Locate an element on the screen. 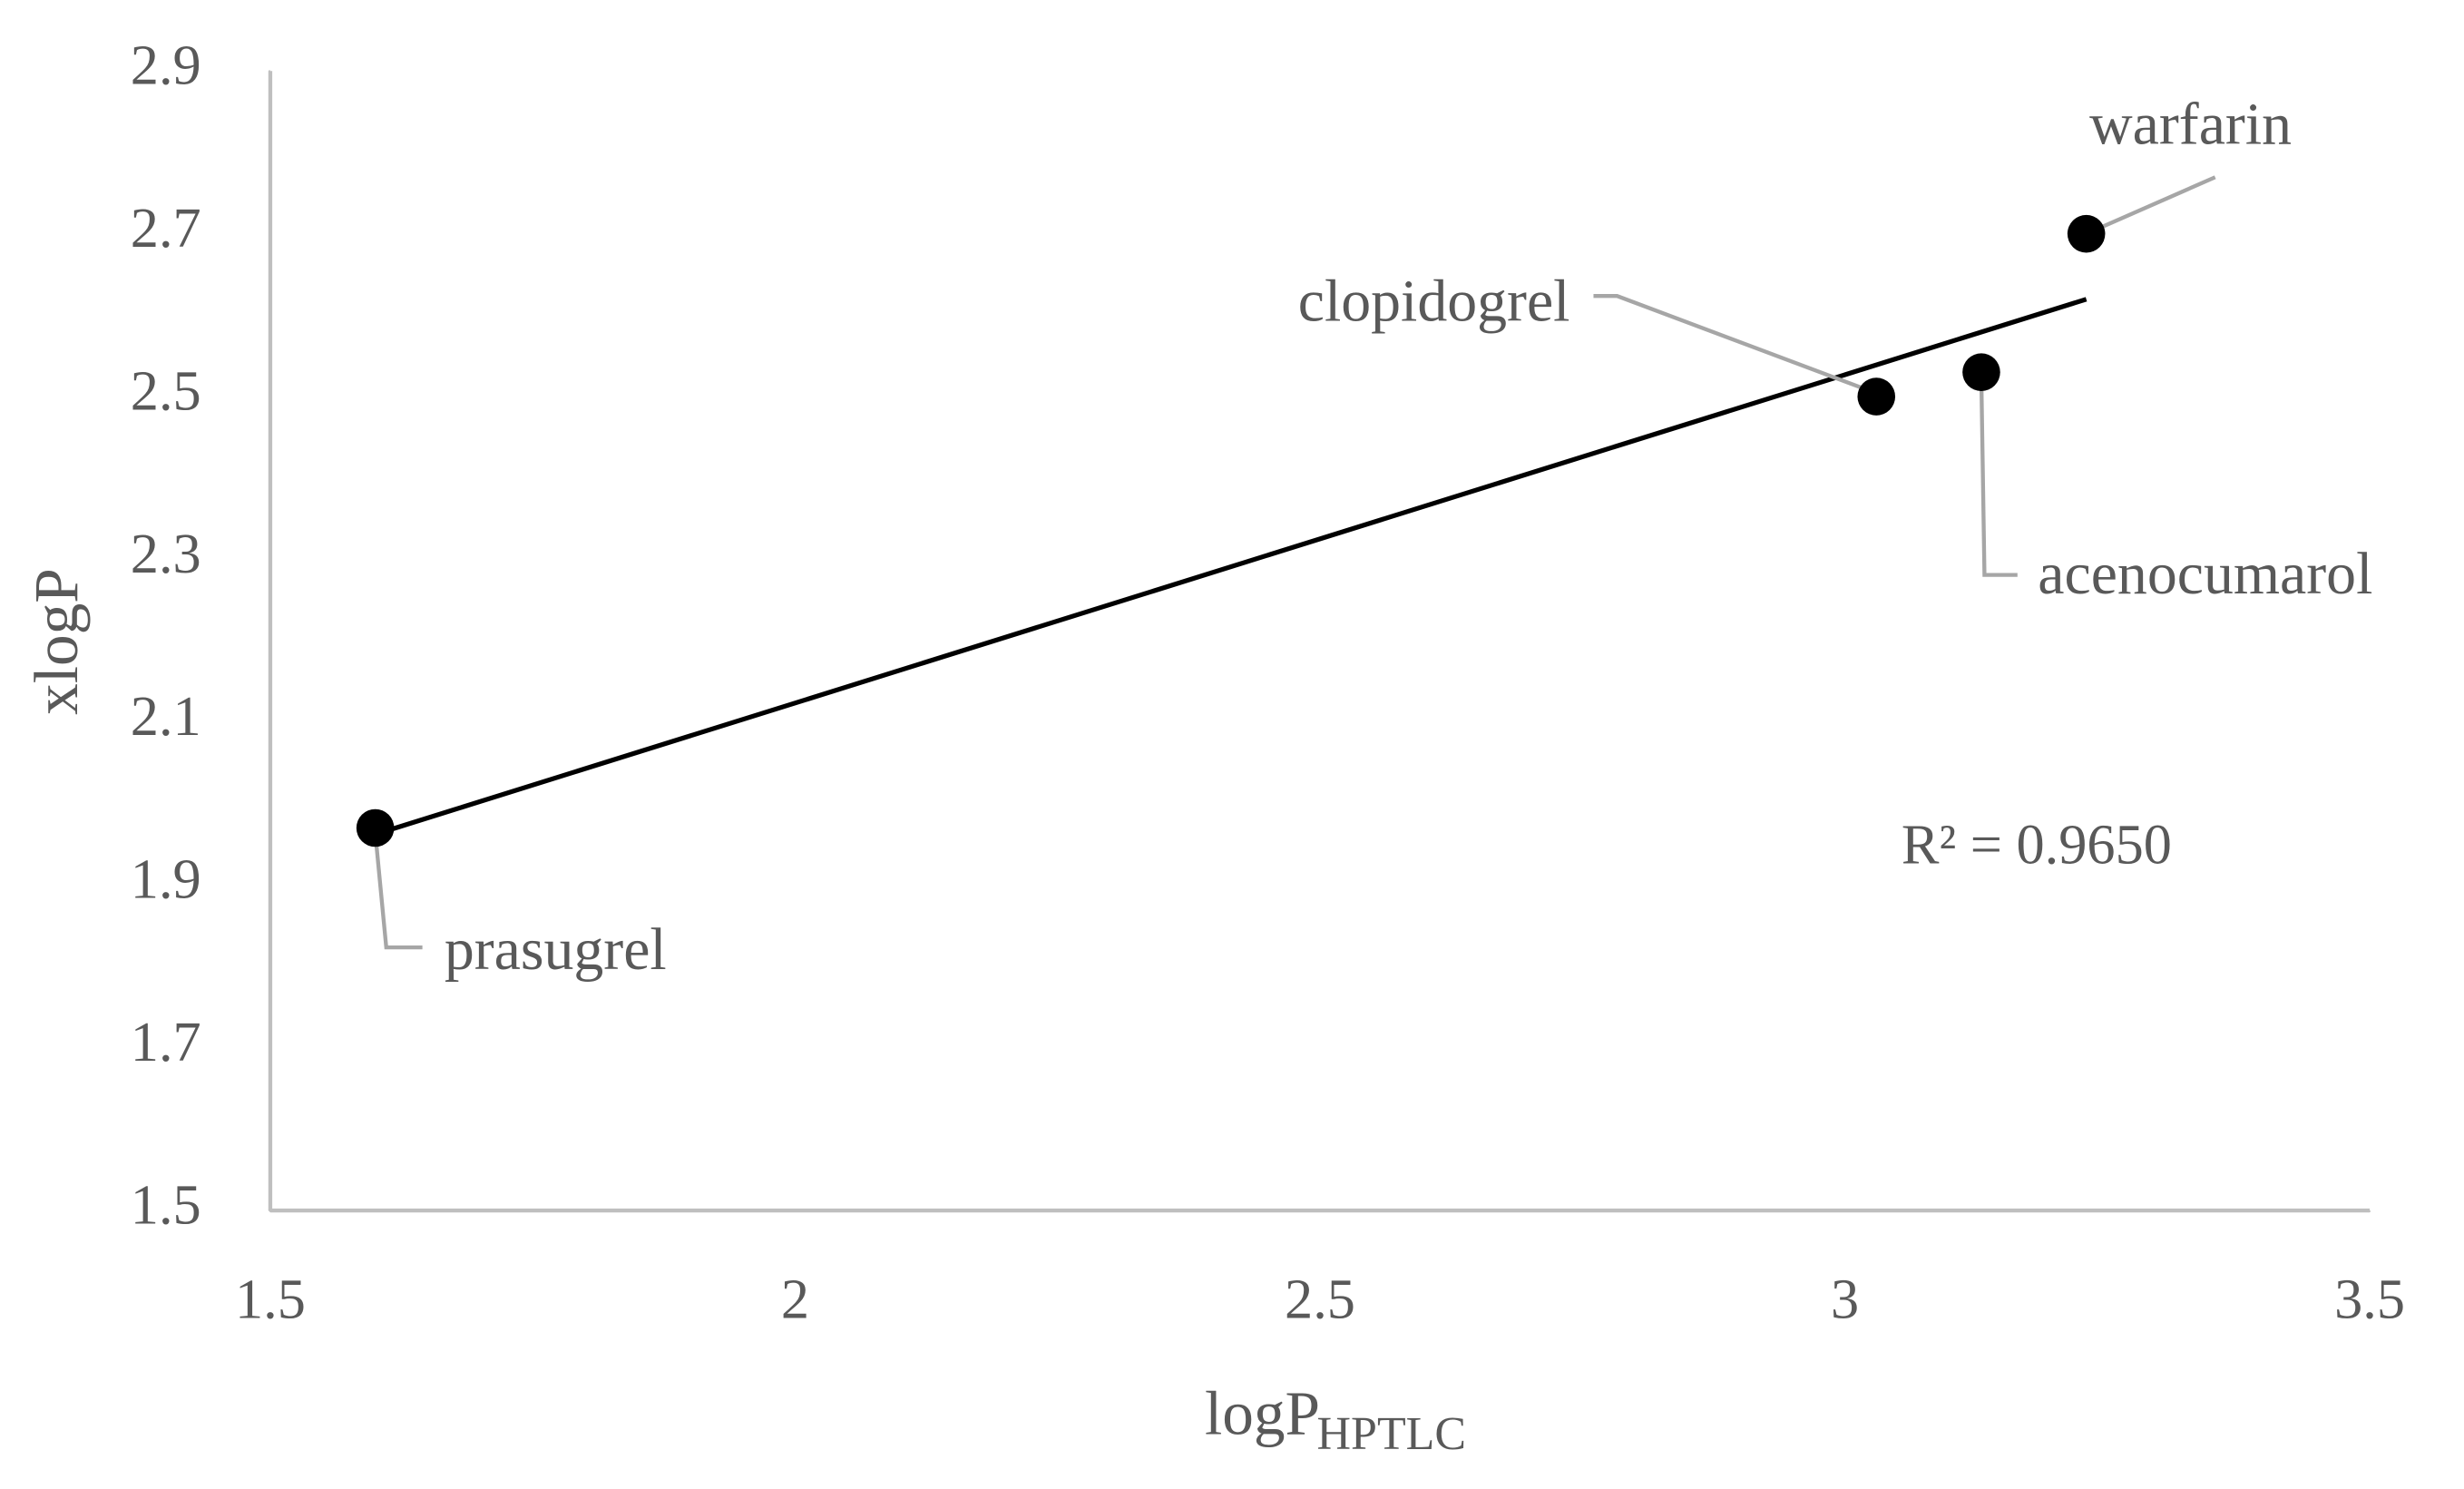 The width and height of the screenshot is (2464, 1489). y-tick-label: 1.9 is located at coordinates (166, 879).